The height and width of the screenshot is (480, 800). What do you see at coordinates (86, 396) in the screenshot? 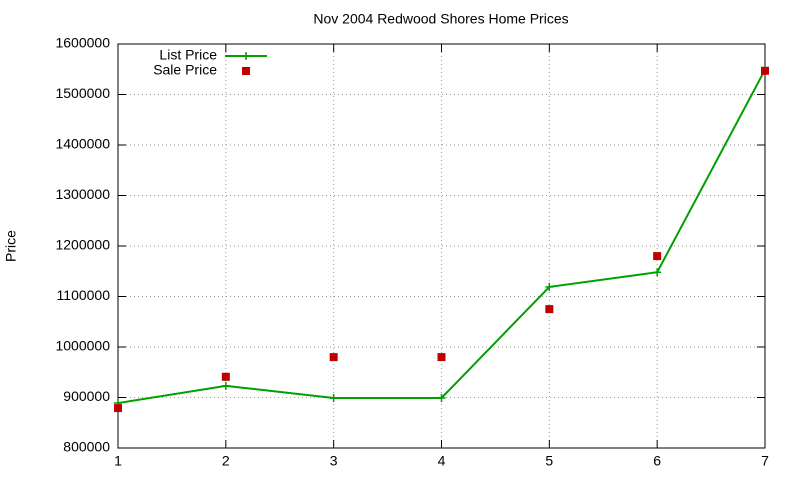
I see `y-tick-label: 900000` at bounding box center [86, 396].